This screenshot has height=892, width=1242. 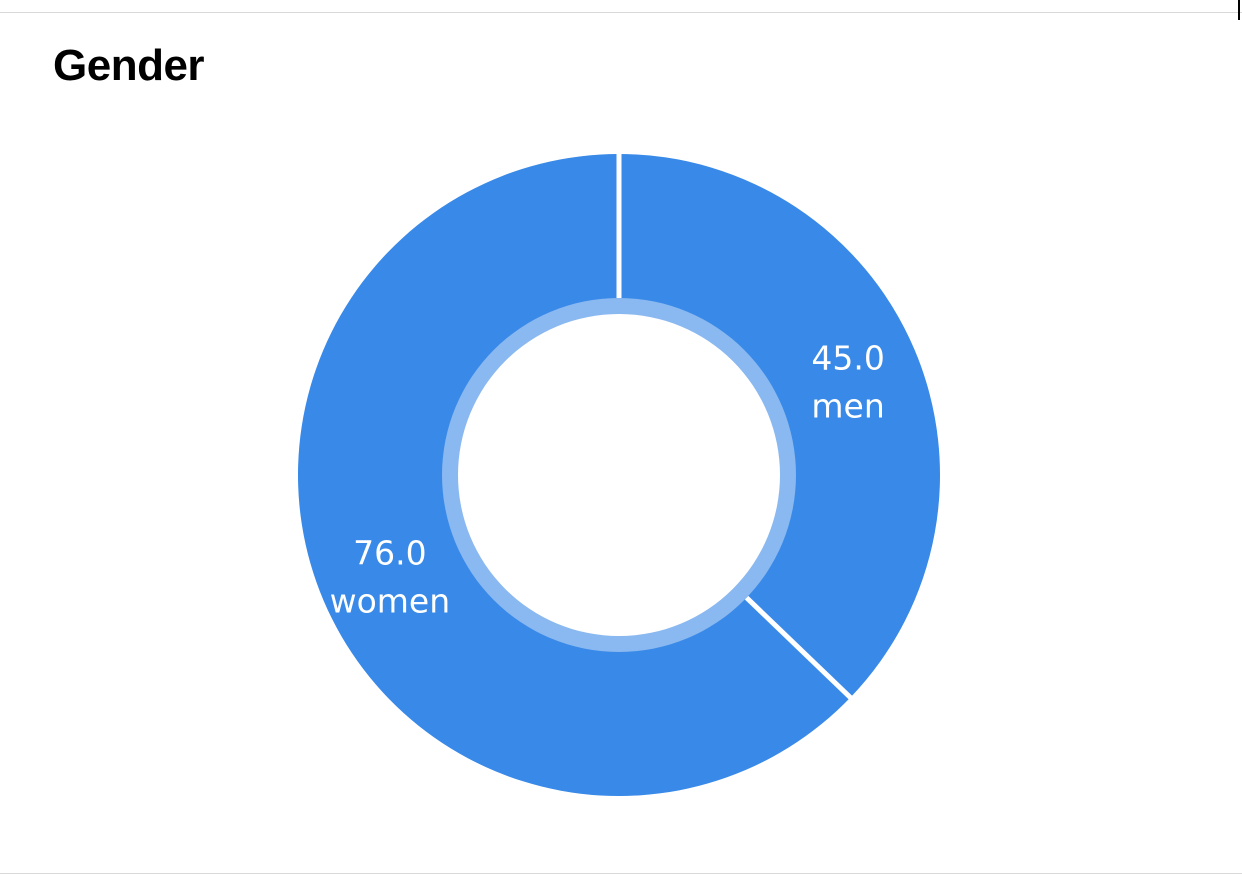 I want to click on slice-value-label: 45.0, so click(x=847, y=357).